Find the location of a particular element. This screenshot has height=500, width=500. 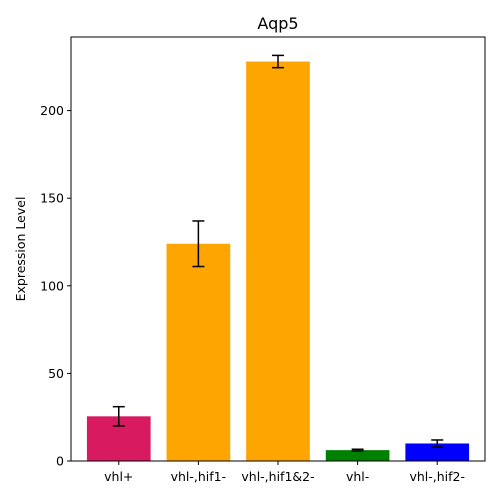

x-tick-label-1: vhl-,hif1- is located at coordinates (199, 476).